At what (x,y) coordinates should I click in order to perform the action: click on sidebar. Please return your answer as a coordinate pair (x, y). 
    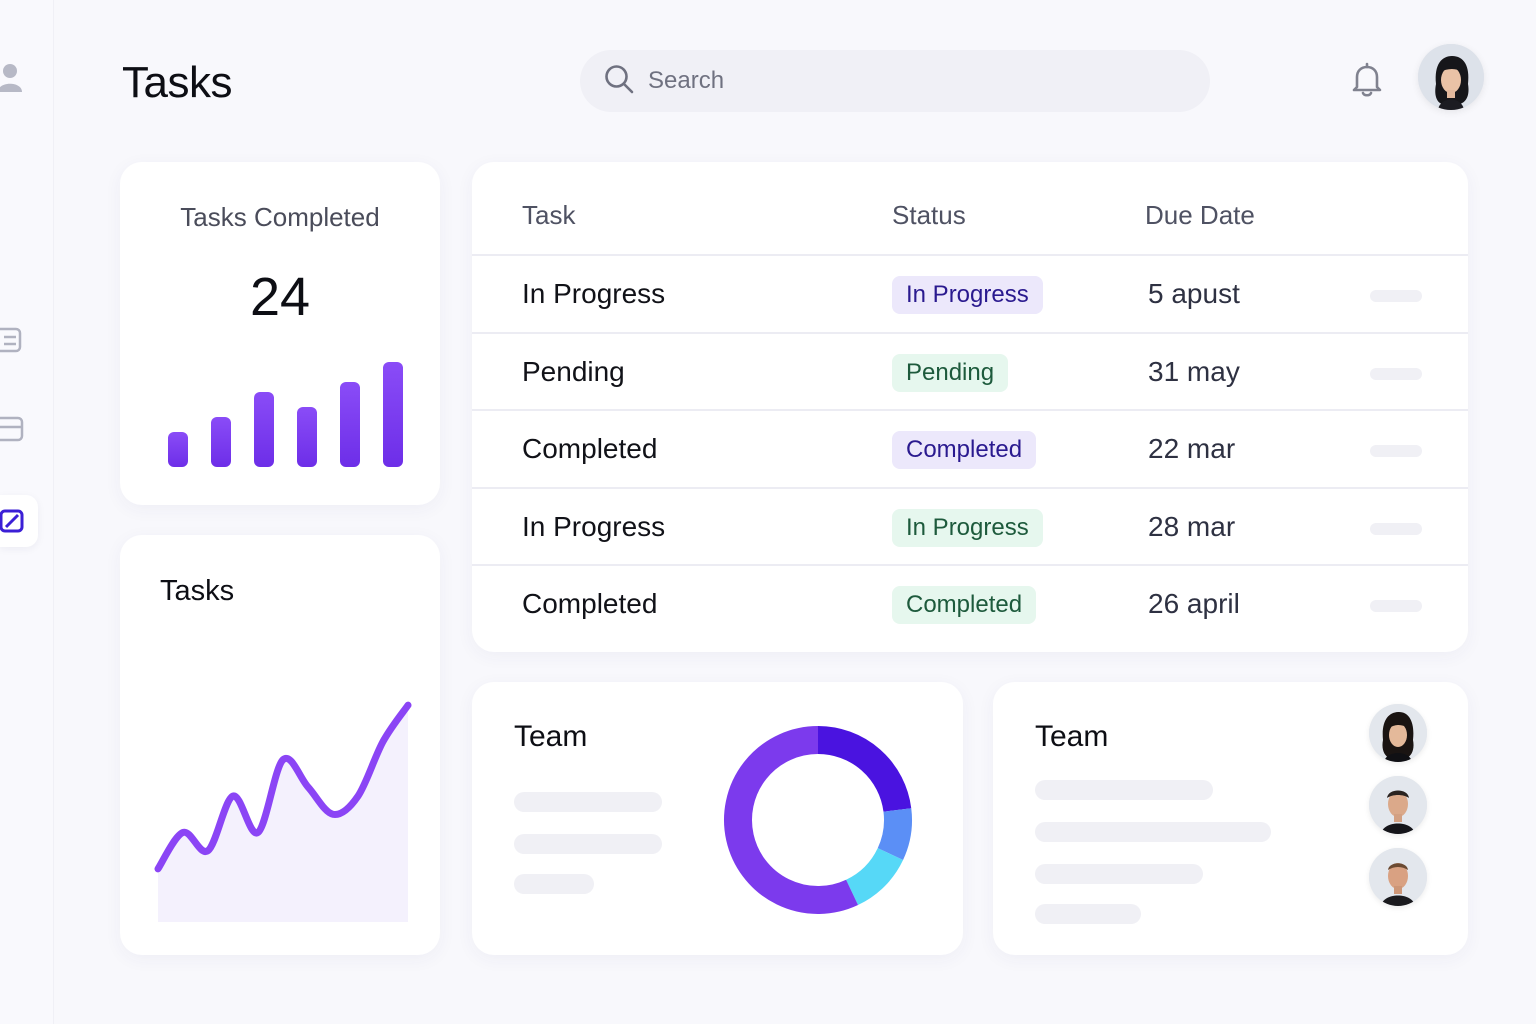
    Looking at the image, I should click on (27, 512).